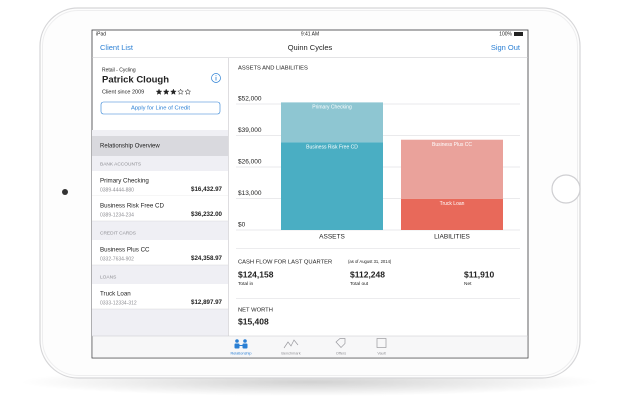 The height and width of the screenshot is (413, 620). I want to click on nav-signout: Sign Out, so click(506, 47).